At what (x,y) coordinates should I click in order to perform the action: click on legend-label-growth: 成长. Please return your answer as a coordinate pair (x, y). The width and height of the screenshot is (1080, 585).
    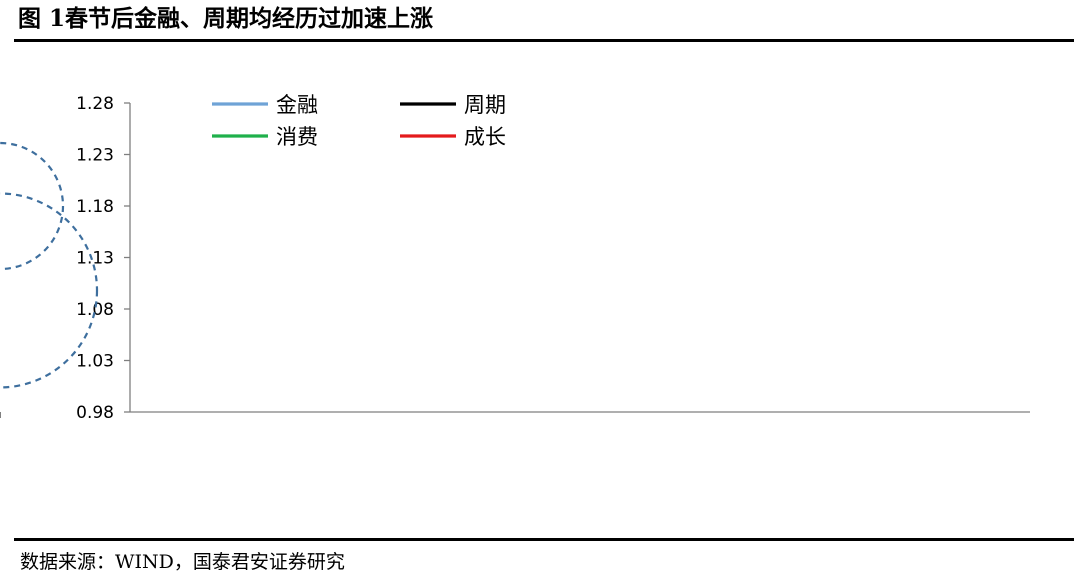
    Looking at the image, I should click on (485, 137).